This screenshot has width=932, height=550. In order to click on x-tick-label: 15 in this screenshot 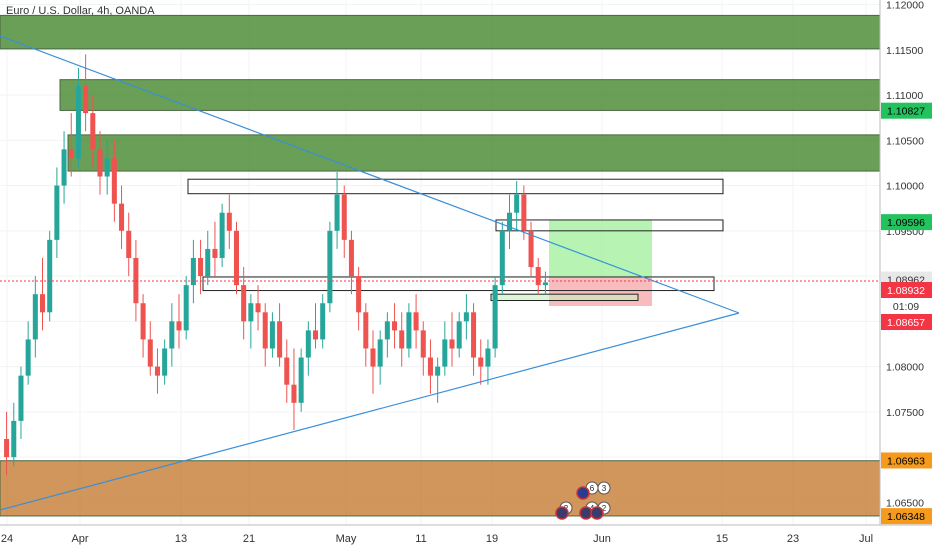, I will do `click(722, 539)`.